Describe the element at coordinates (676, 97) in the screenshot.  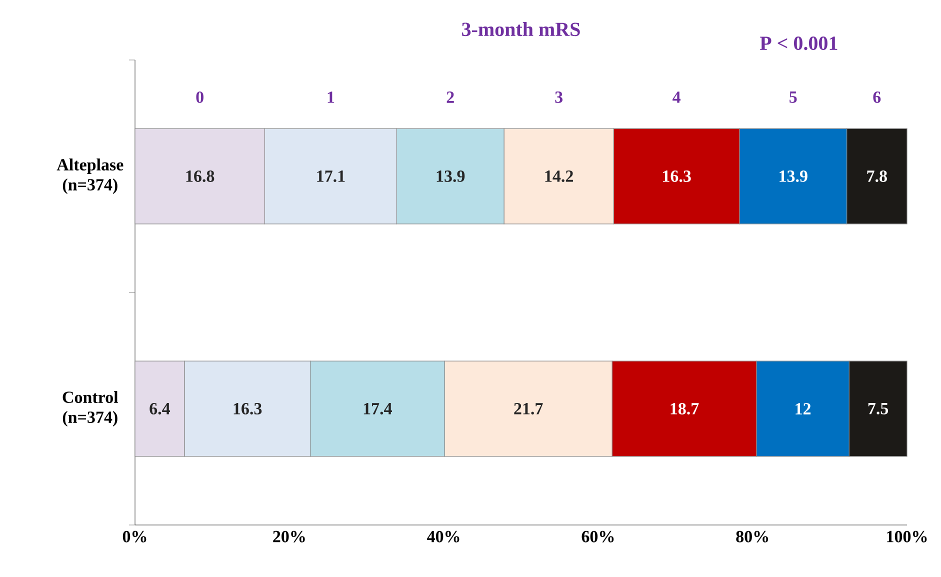
I see `series-label: 4` at that location.